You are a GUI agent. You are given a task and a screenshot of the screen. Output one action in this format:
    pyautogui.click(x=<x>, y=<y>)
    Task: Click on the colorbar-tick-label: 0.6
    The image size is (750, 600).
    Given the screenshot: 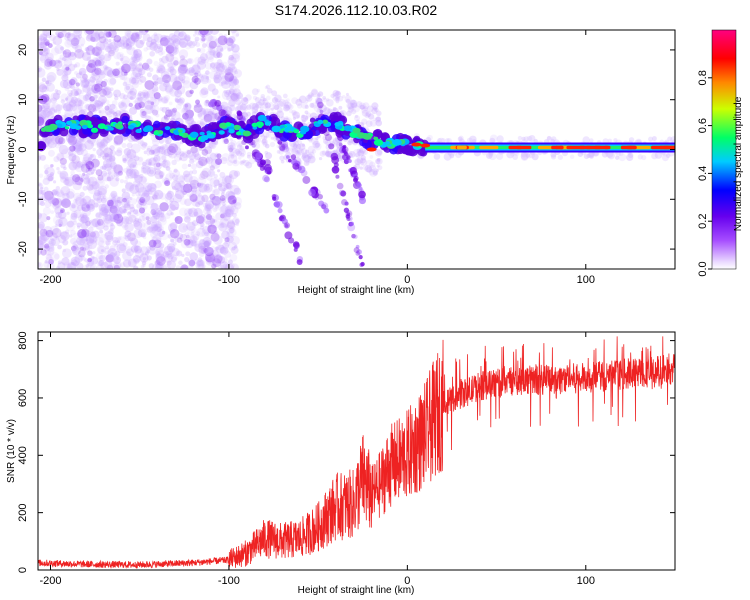 What is the action you would take?
    pyautogui.click(x=703, y=125)
    